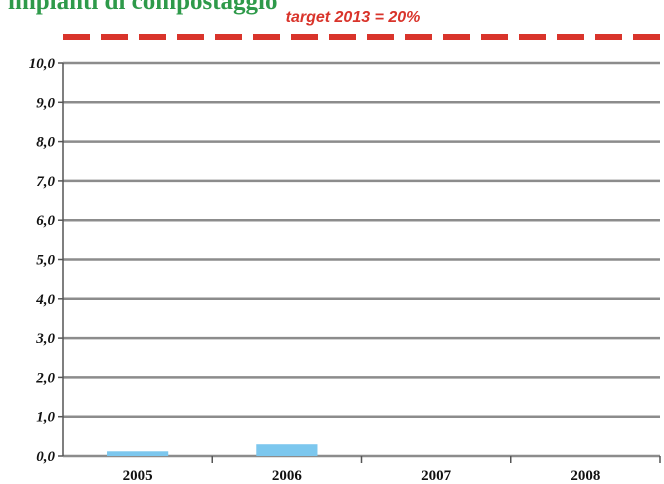 This screenshot has width=664, height=484. Describe the element at coordinates (45, 143) in the screenshot. I see `y-tick-label: 8,0` at that location.